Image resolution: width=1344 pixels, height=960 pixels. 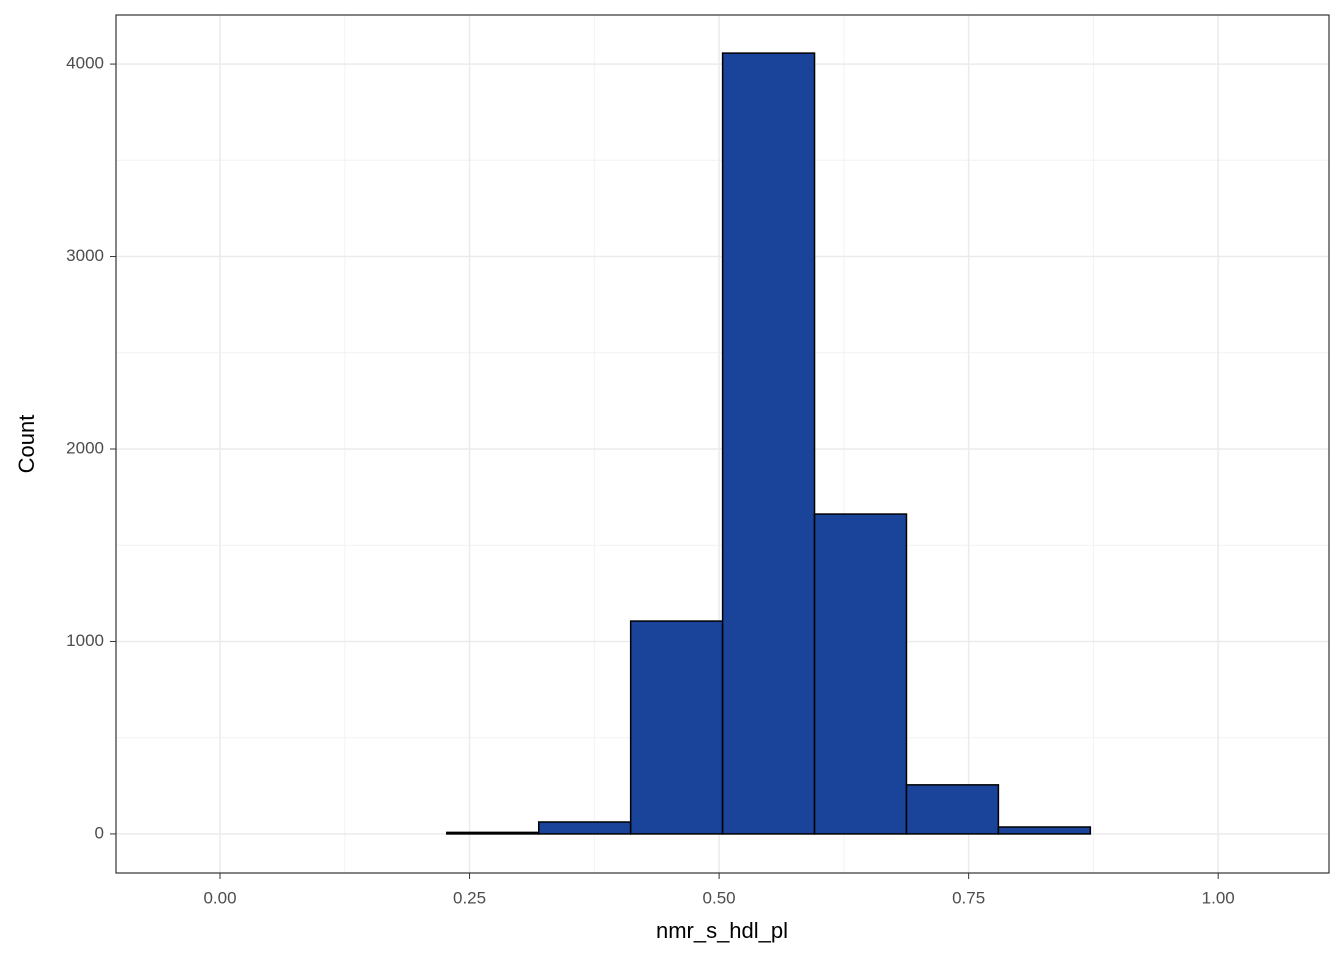 I want to click on x-tick-label: 0.50, so click(x=719, y=897).